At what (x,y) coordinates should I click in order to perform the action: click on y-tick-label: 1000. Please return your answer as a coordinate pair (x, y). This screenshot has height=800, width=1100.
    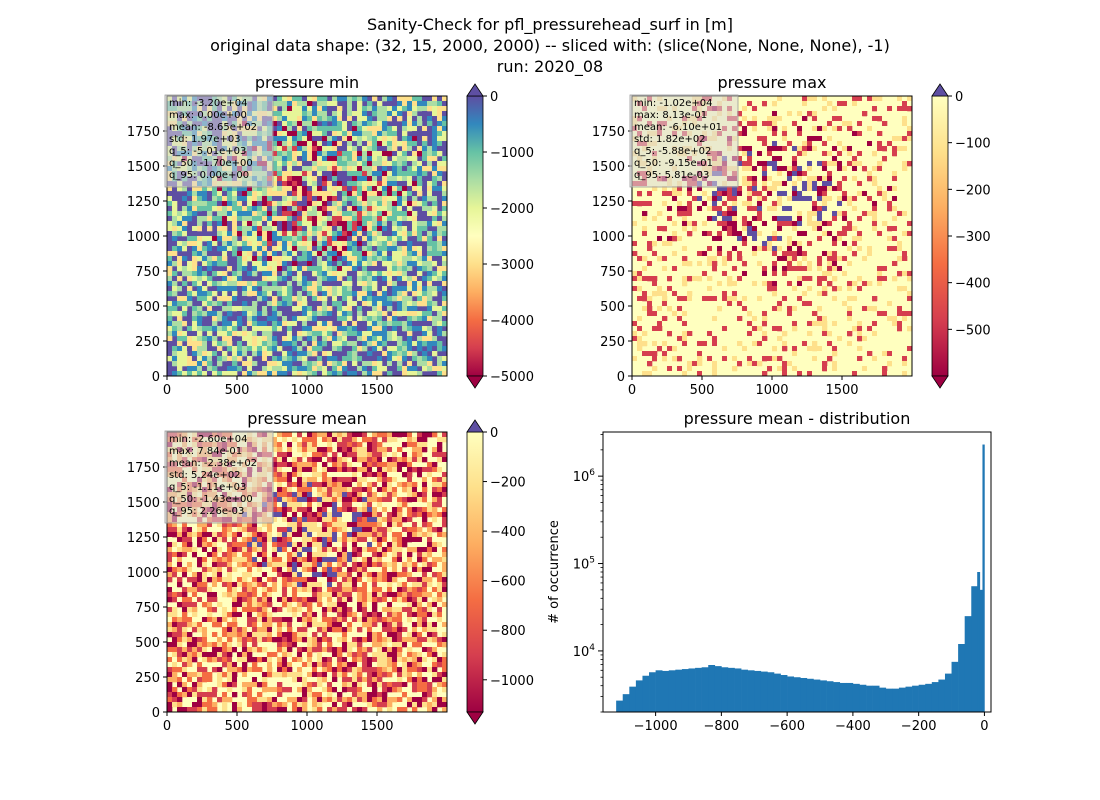
    Looking at the image, I should click on (608, 237).